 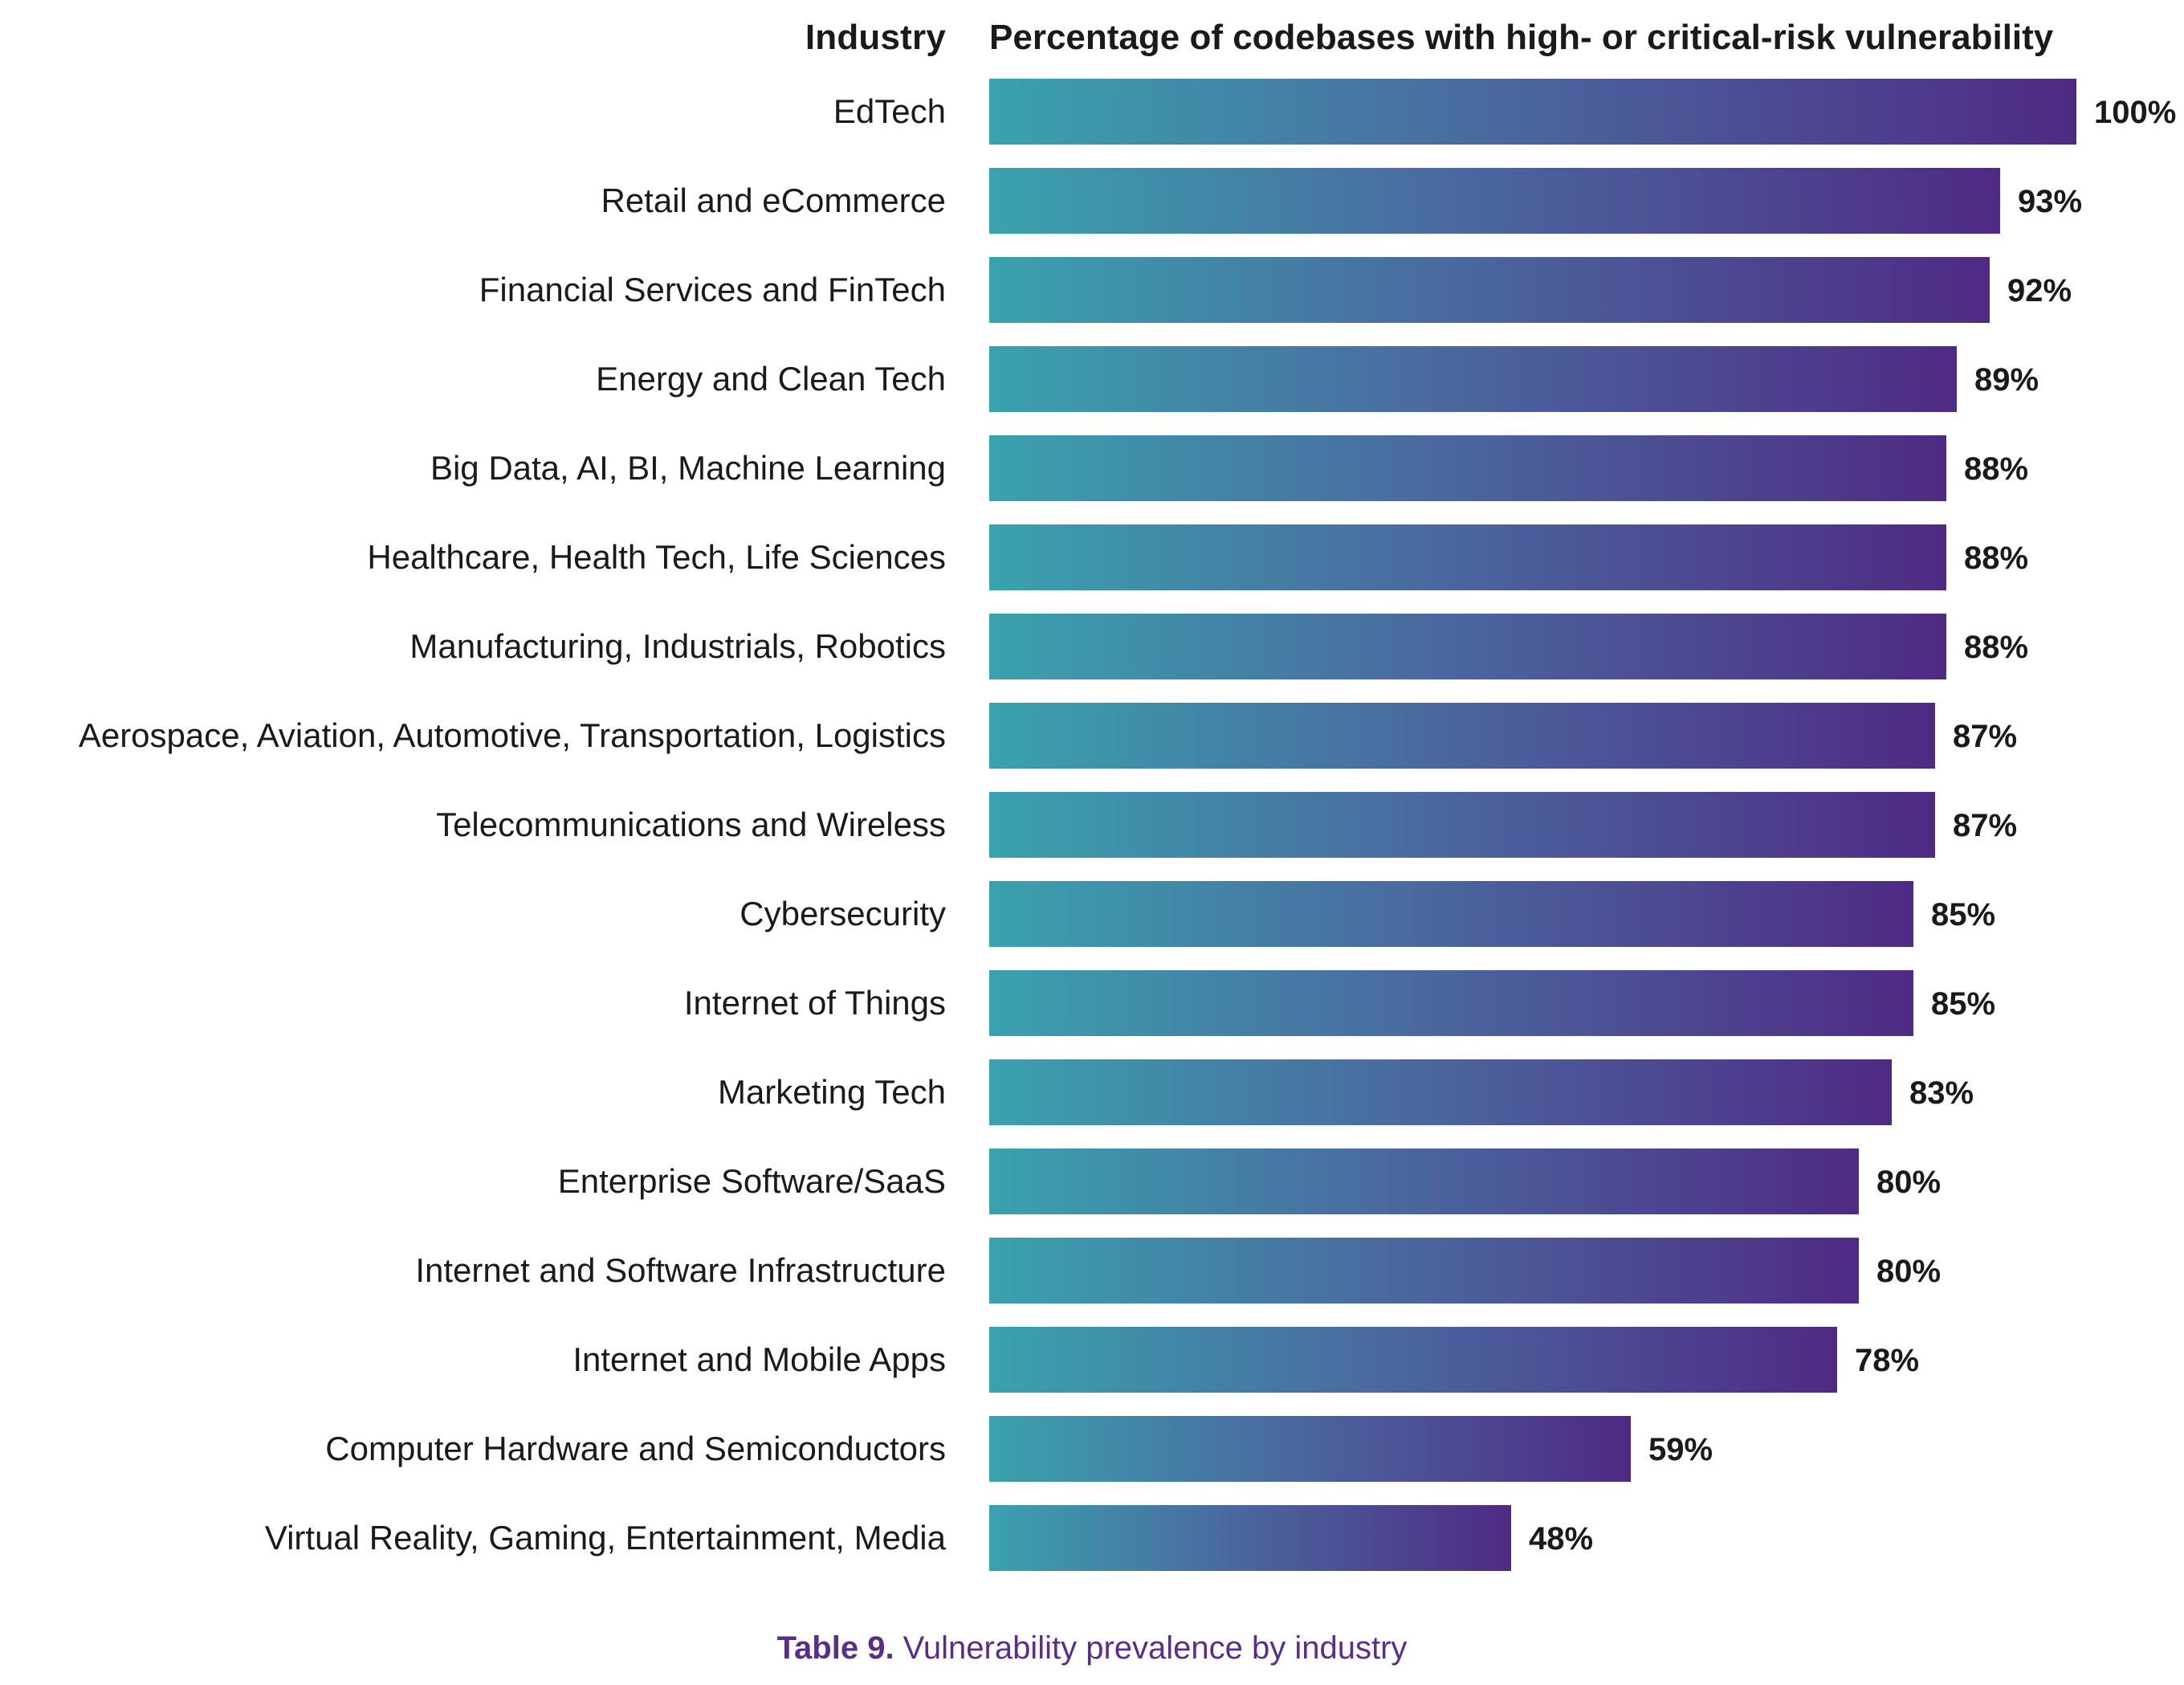 What do you see at coordinates (752, 1181) in the screenshot?
I see `category-label: Enterprise Software/SaaS` at bounding box center [752, 1181].